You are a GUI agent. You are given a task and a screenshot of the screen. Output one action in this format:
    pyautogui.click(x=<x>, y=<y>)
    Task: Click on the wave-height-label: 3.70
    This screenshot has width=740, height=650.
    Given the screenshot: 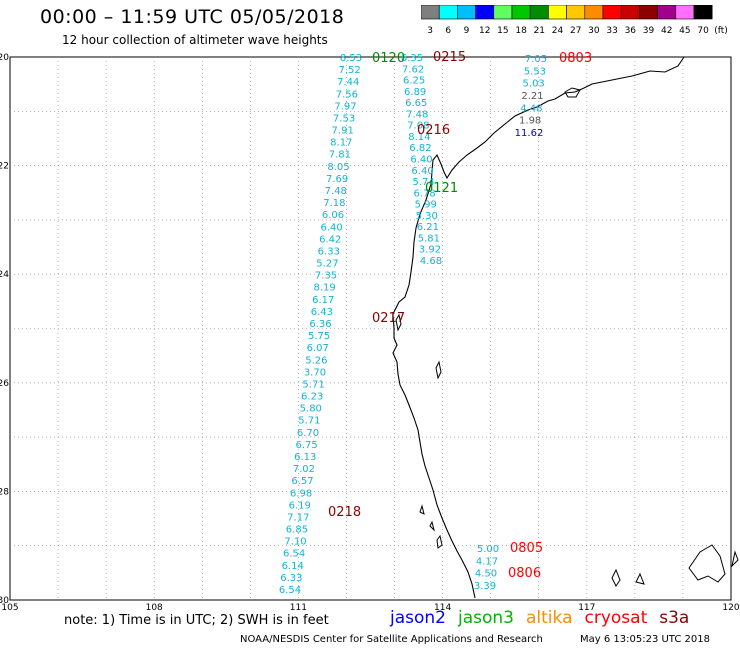 What is the action you would take?
    pyautogui.click(x=315, y=372)
    